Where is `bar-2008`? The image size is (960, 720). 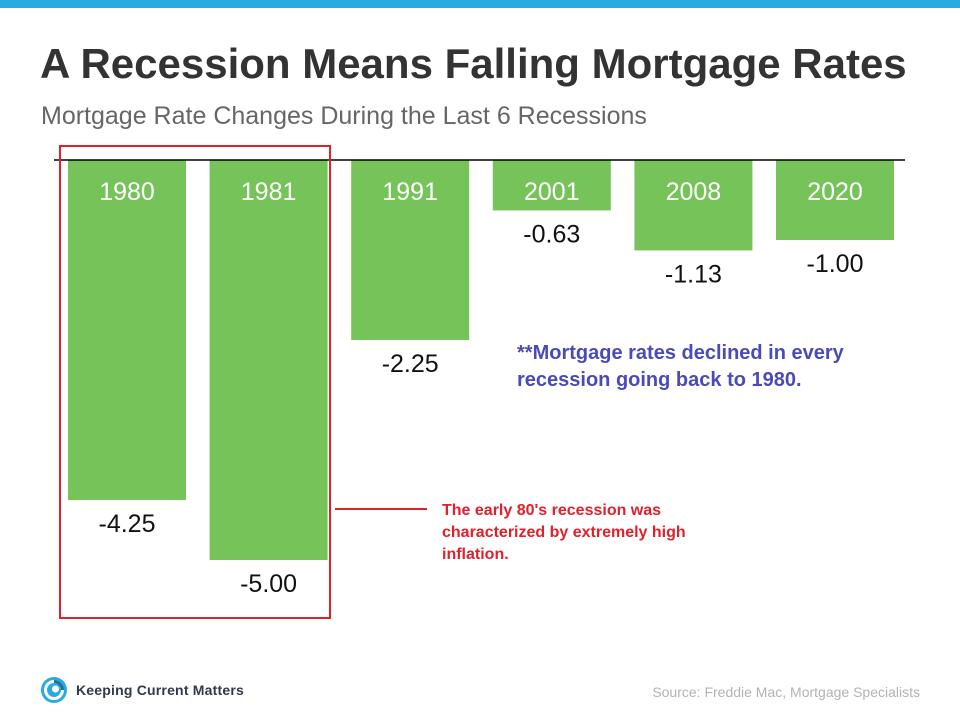 bar-2008 is located at coordinates (693, 205).